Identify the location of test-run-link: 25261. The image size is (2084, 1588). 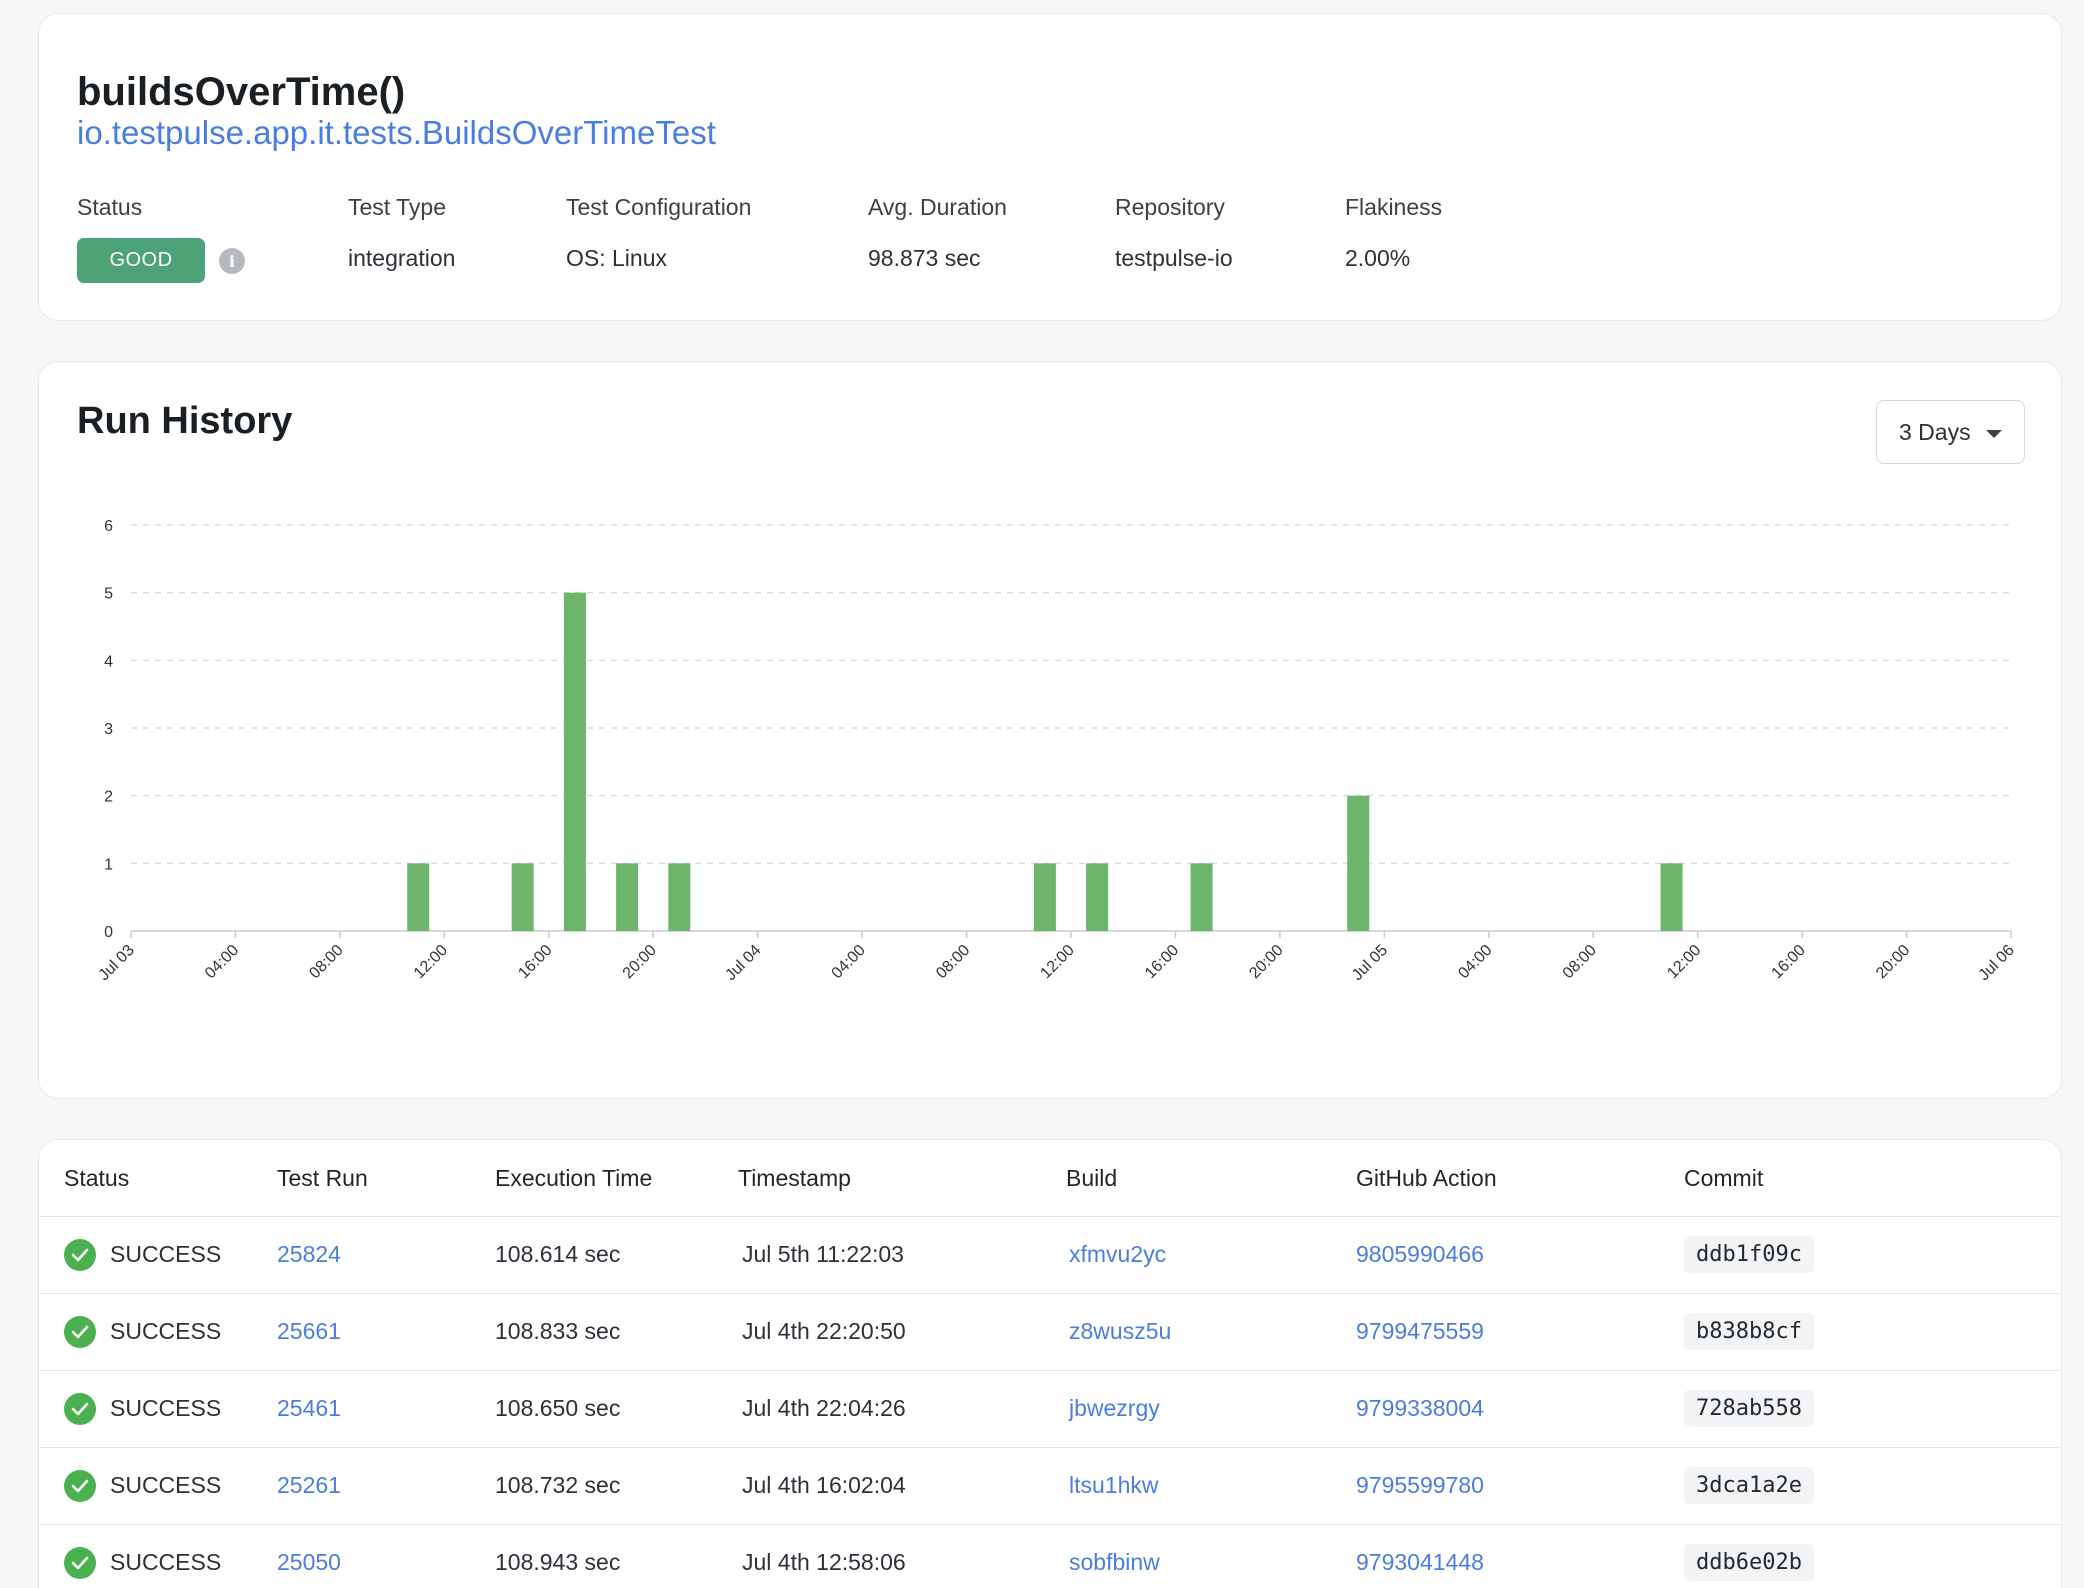
(309, 1485).